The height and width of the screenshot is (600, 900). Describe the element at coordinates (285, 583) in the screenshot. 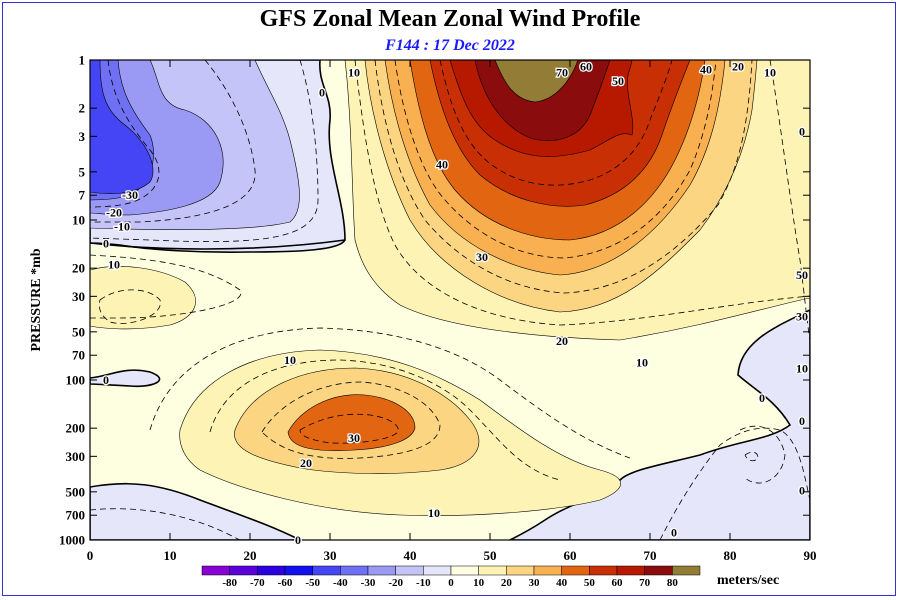

I see `colorbar-level-label: -60` at that location.